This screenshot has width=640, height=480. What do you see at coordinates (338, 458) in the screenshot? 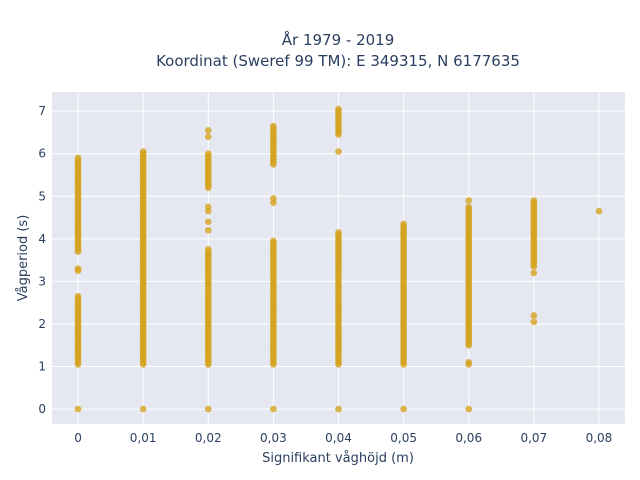
I see `x-axis-title: Signifikant våghöjd (m)` at bounding box center [338, 458].